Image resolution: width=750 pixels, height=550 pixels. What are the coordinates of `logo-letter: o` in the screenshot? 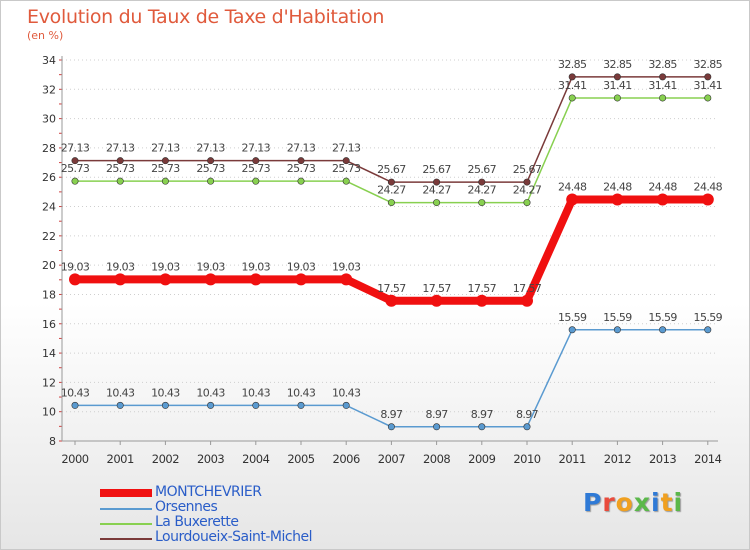 It's located at (624, 502).